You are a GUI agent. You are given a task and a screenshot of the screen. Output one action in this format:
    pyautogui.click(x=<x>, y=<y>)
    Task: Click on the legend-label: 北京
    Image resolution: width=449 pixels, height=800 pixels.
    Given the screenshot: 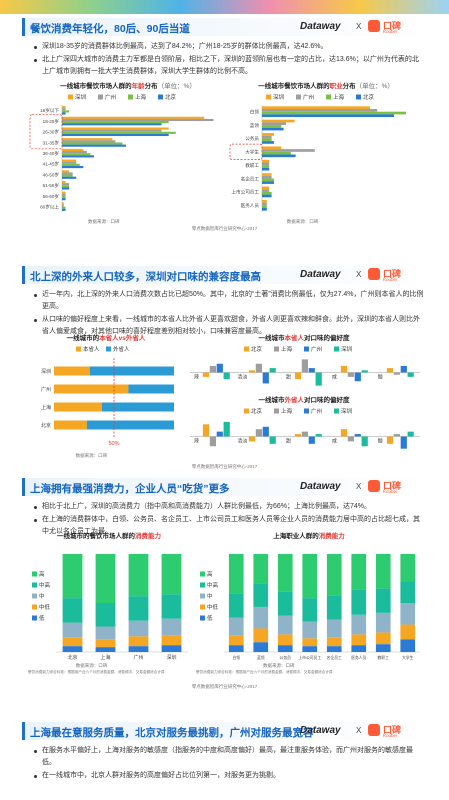 What is the action you would take?
    pyautogui.click(x=257, y=411)
    